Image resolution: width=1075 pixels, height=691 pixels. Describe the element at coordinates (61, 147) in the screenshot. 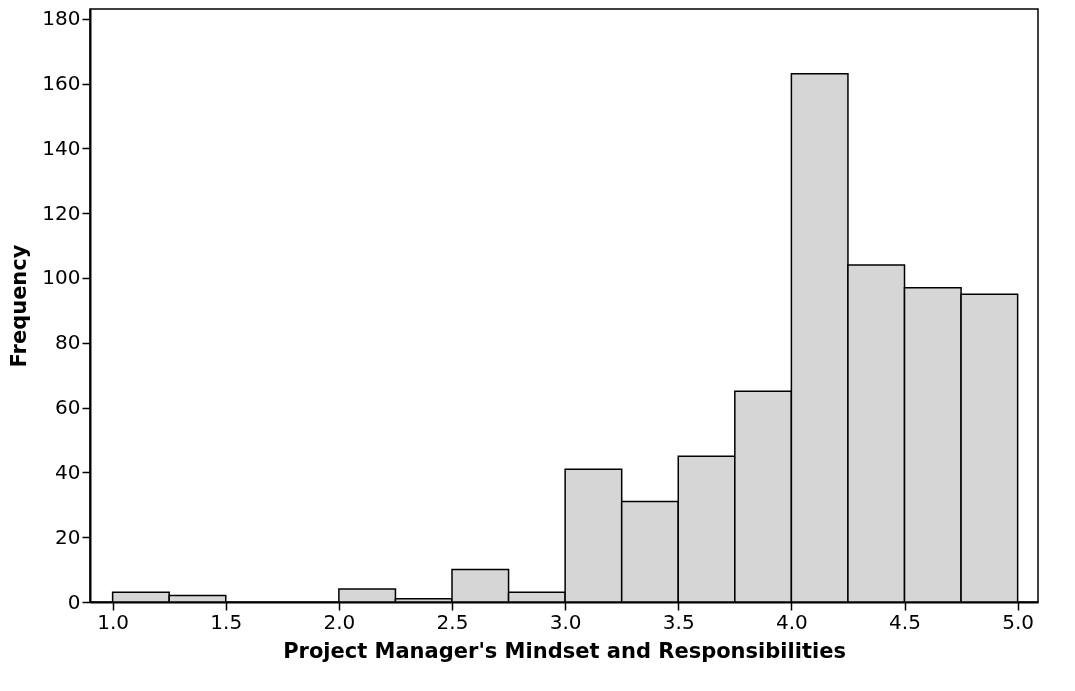

I see `y-tick-label: 140` at that location.